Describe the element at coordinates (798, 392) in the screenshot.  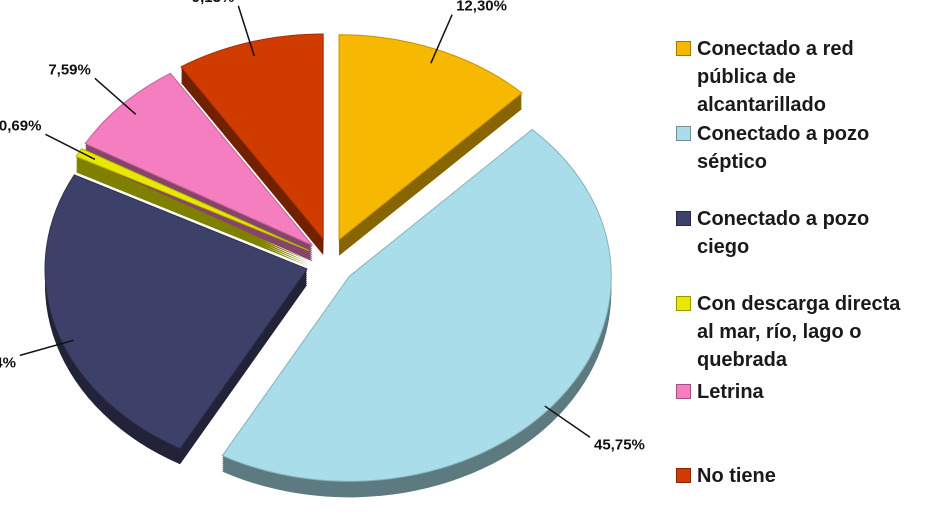
I see `legend-item: Letrina` at that location.